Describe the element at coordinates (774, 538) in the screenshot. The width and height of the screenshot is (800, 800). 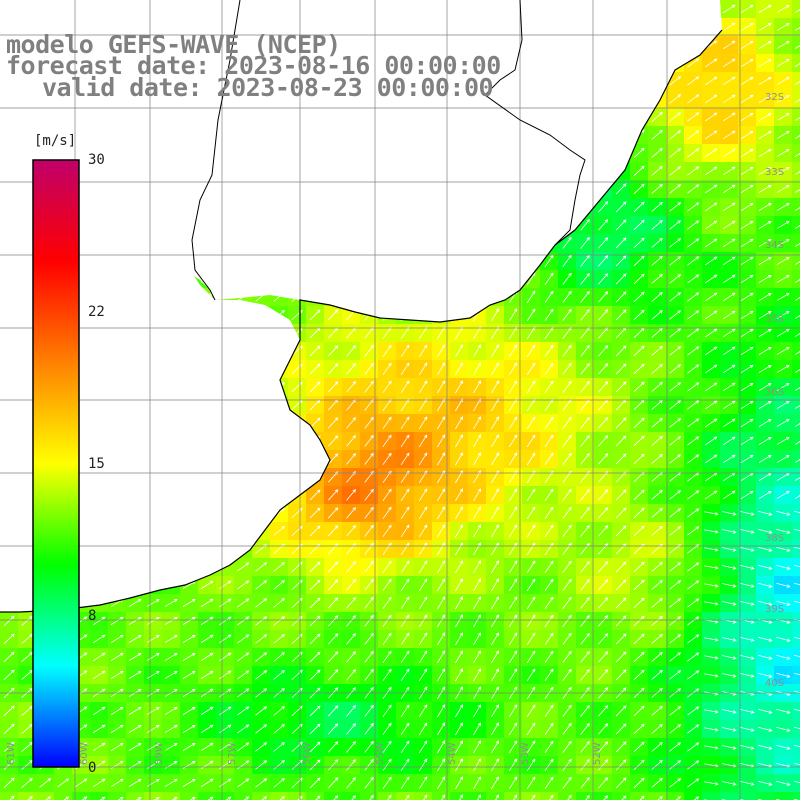
I see `lat-label: 38S` at that location.